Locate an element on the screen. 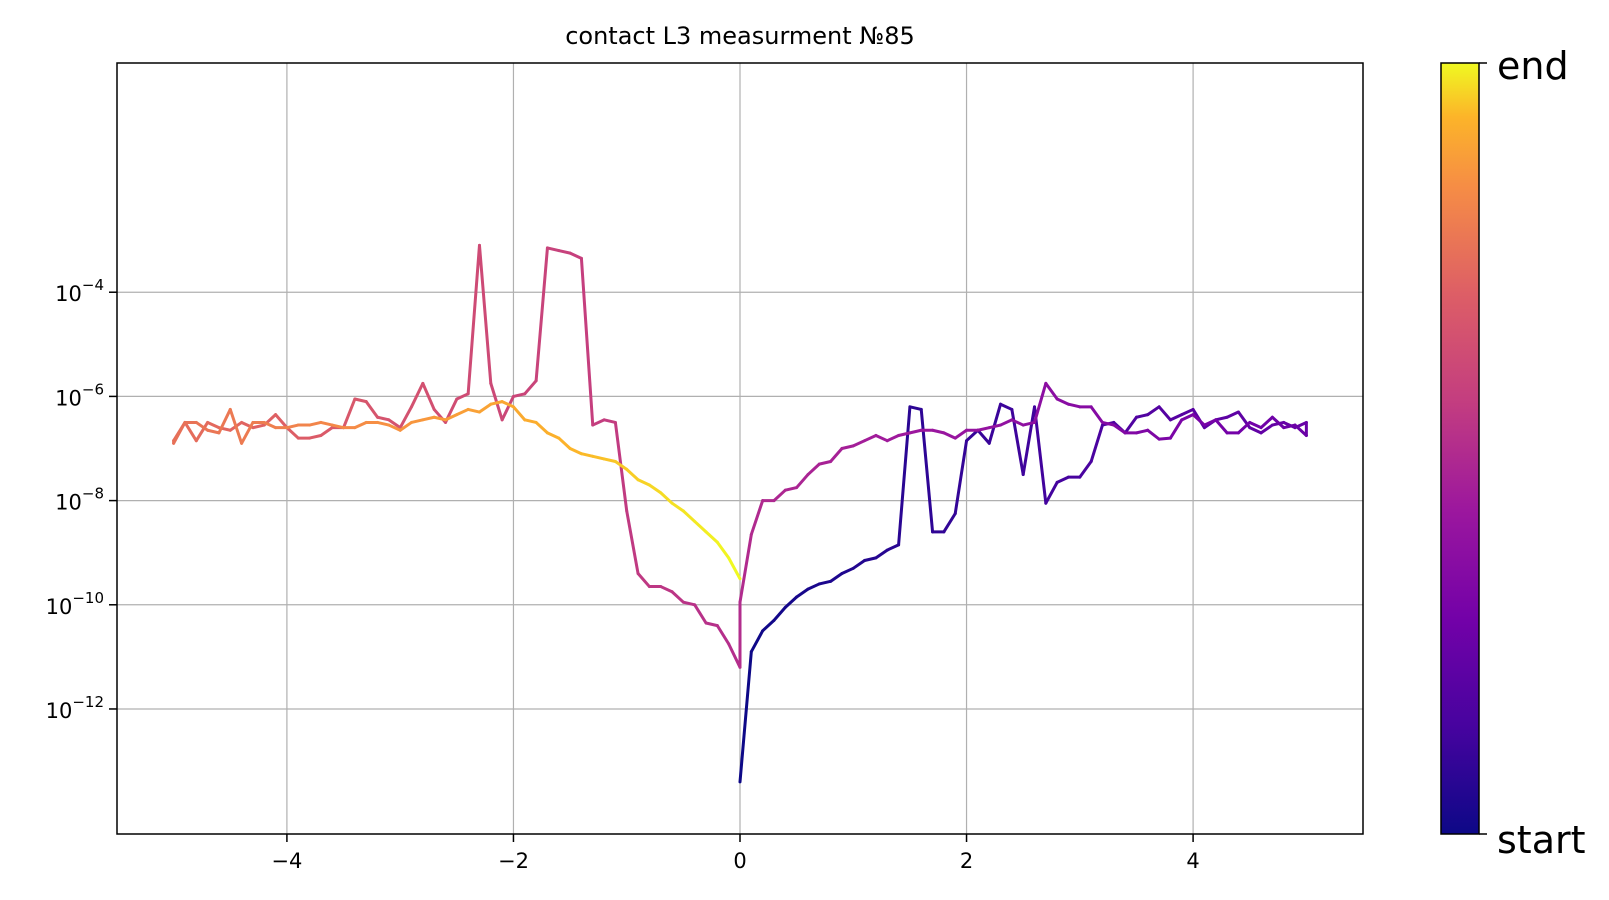  x-tick-label: 0 is located at coordinates (739, 861).